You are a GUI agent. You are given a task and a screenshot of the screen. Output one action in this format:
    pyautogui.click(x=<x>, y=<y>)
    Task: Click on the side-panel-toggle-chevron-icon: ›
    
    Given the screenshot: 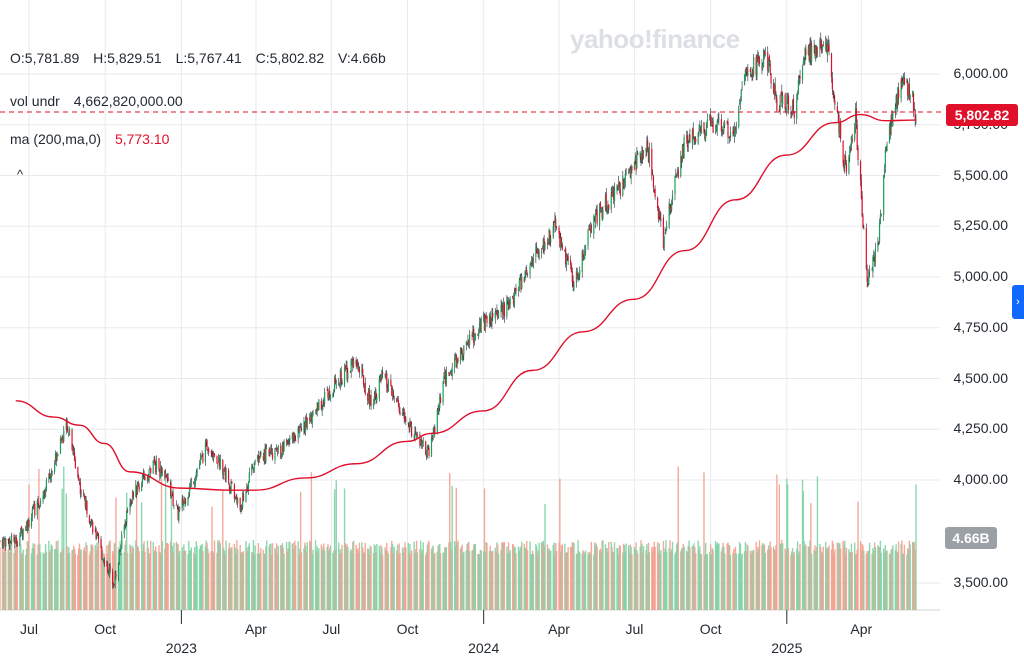 What is the action you would take?
    pyautogui.click(x=1018, y=302)
    